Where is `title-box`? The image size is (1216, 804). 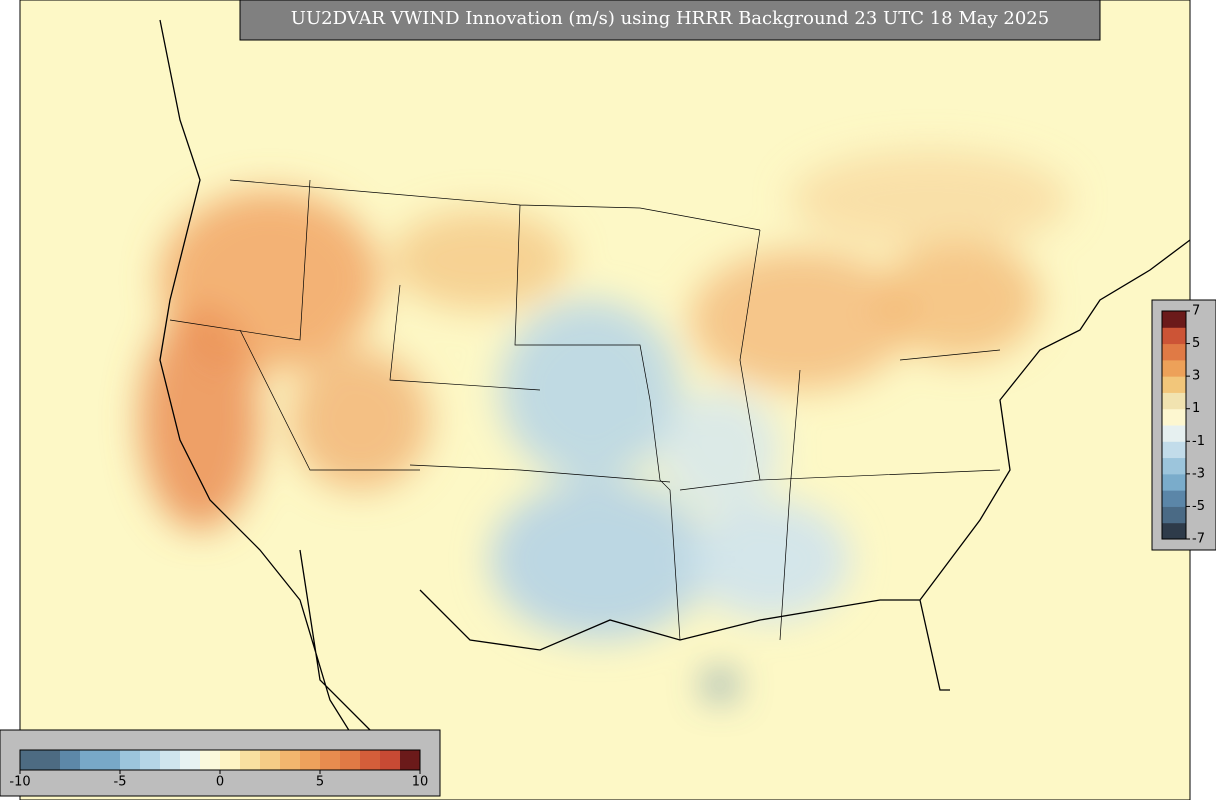 title-box is located at coordinates (670, 20).